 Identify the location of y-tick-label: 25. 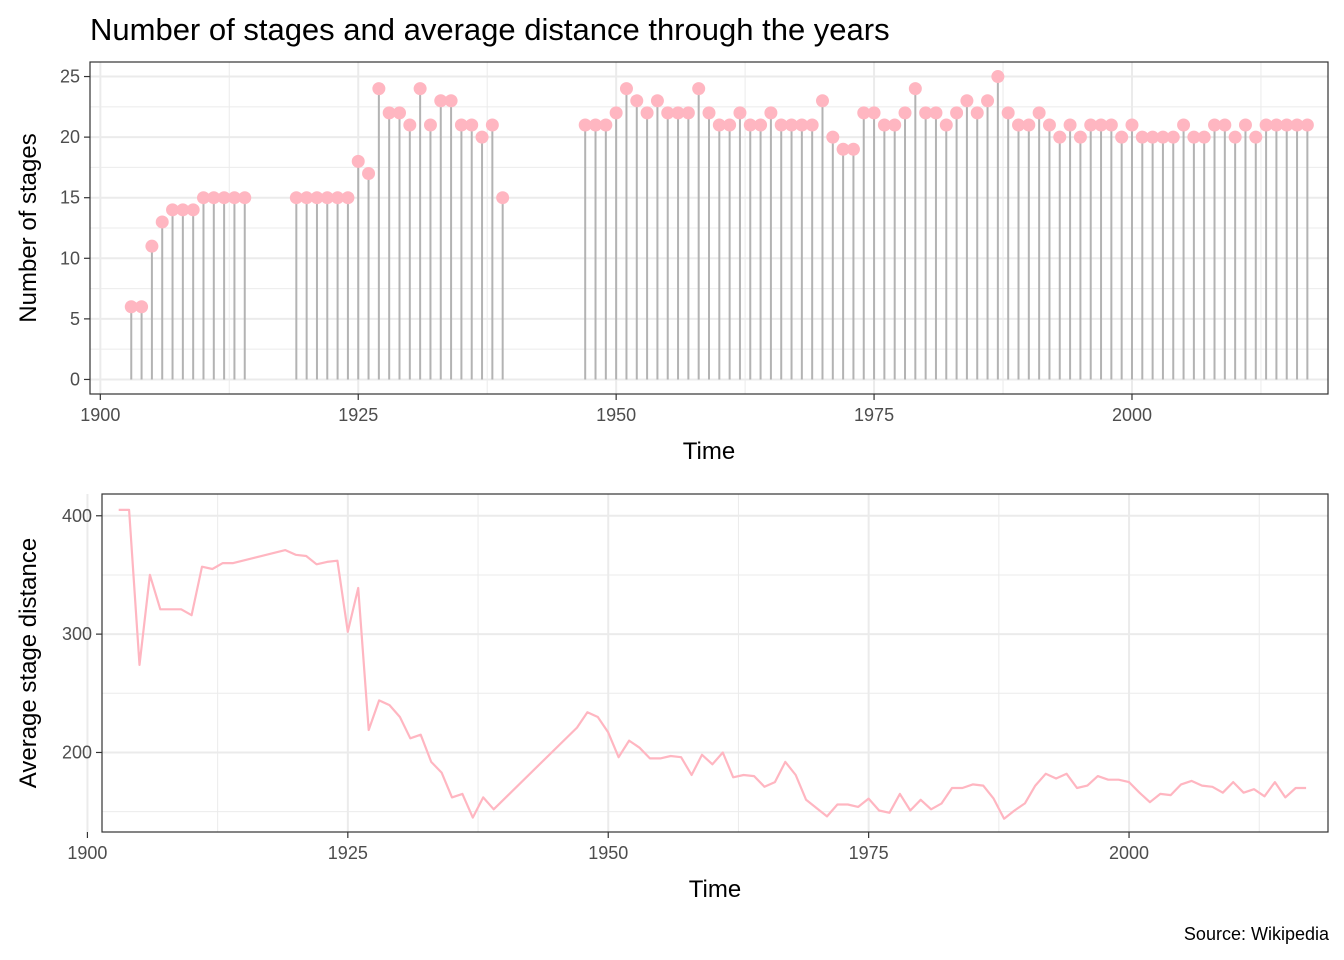
(70, 77).